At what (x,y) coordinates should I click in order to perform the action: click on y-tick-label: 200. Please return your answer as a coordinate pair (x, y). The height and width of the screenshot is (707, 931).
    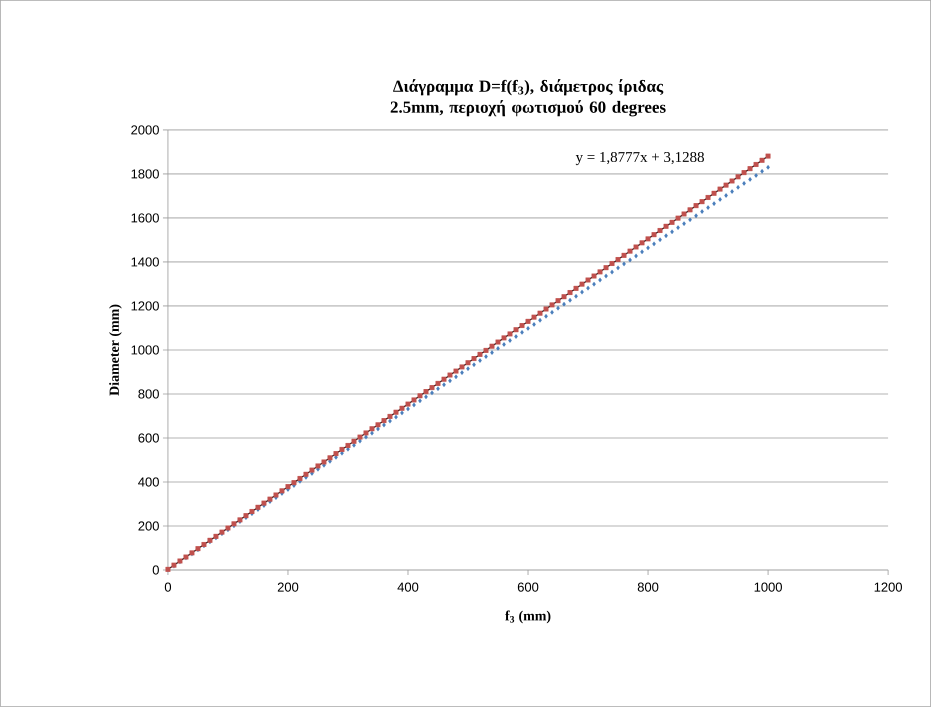
    Looking at the image, I should click on (148, 526).